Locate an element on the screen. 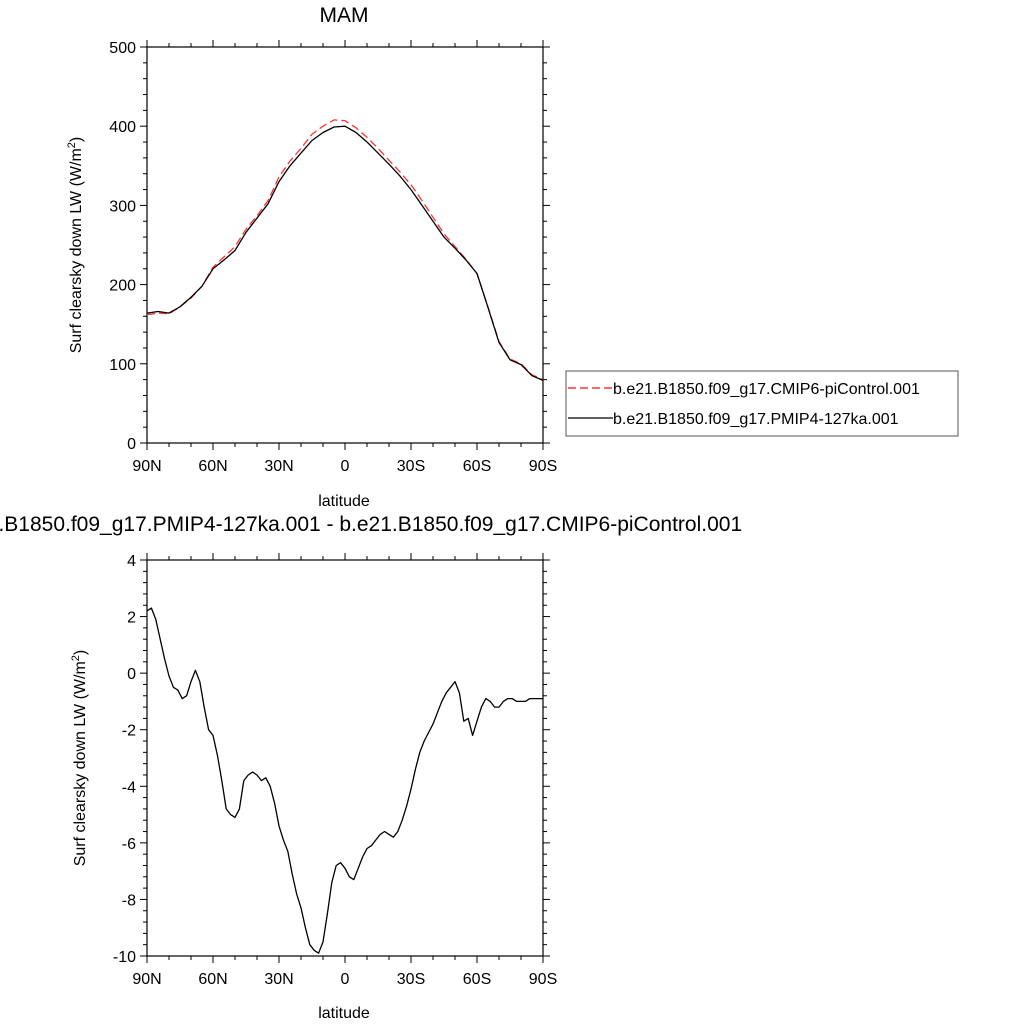 This screenshot has width=1024, height=1029. top-x-tick-label: 30S is located at coordinates (411, 466).